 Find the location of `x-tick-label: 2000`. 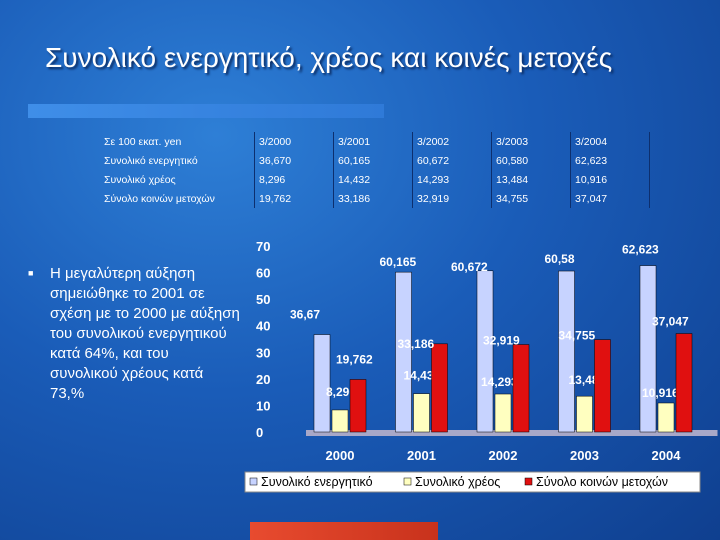

x-tick-label: 2000 is located at coordinates (340, 455).